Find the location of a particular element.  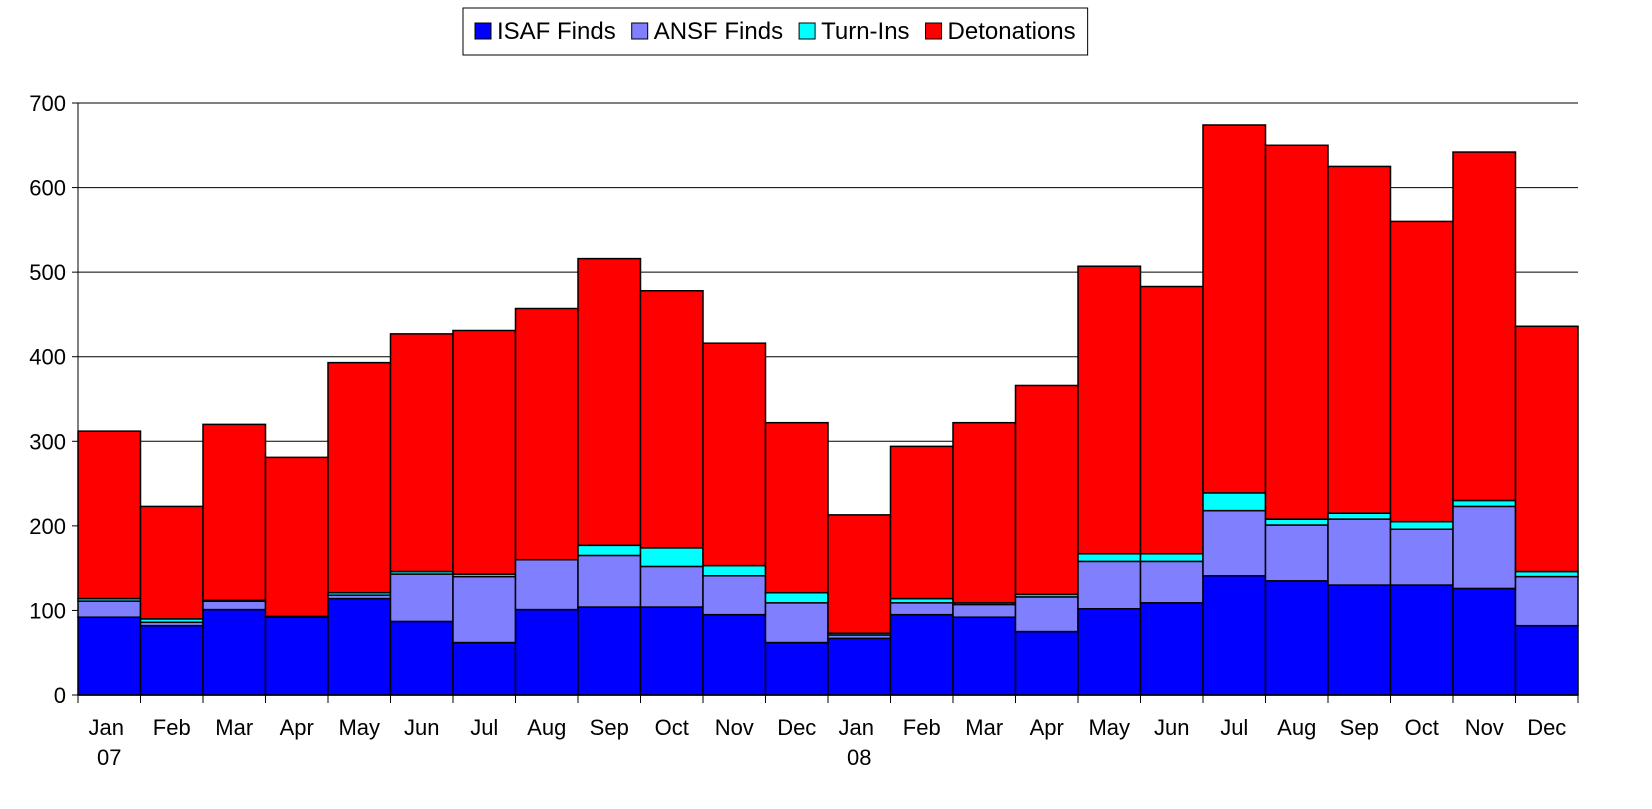

x-tick-label: Jan 07 is located at coordinates (109, 742).